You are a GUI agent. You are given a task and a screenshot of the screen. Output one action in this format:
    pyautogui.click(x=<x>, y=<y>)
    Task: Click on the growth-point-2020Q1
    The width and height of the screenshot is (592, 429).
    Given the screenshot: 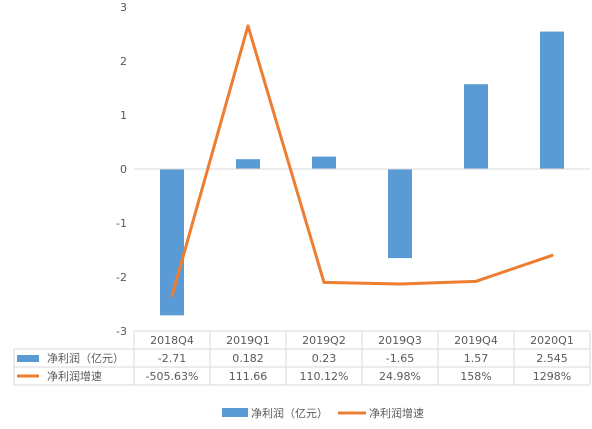 What is the action you would take?
    pyautogui.click(x=552, y=255)
    